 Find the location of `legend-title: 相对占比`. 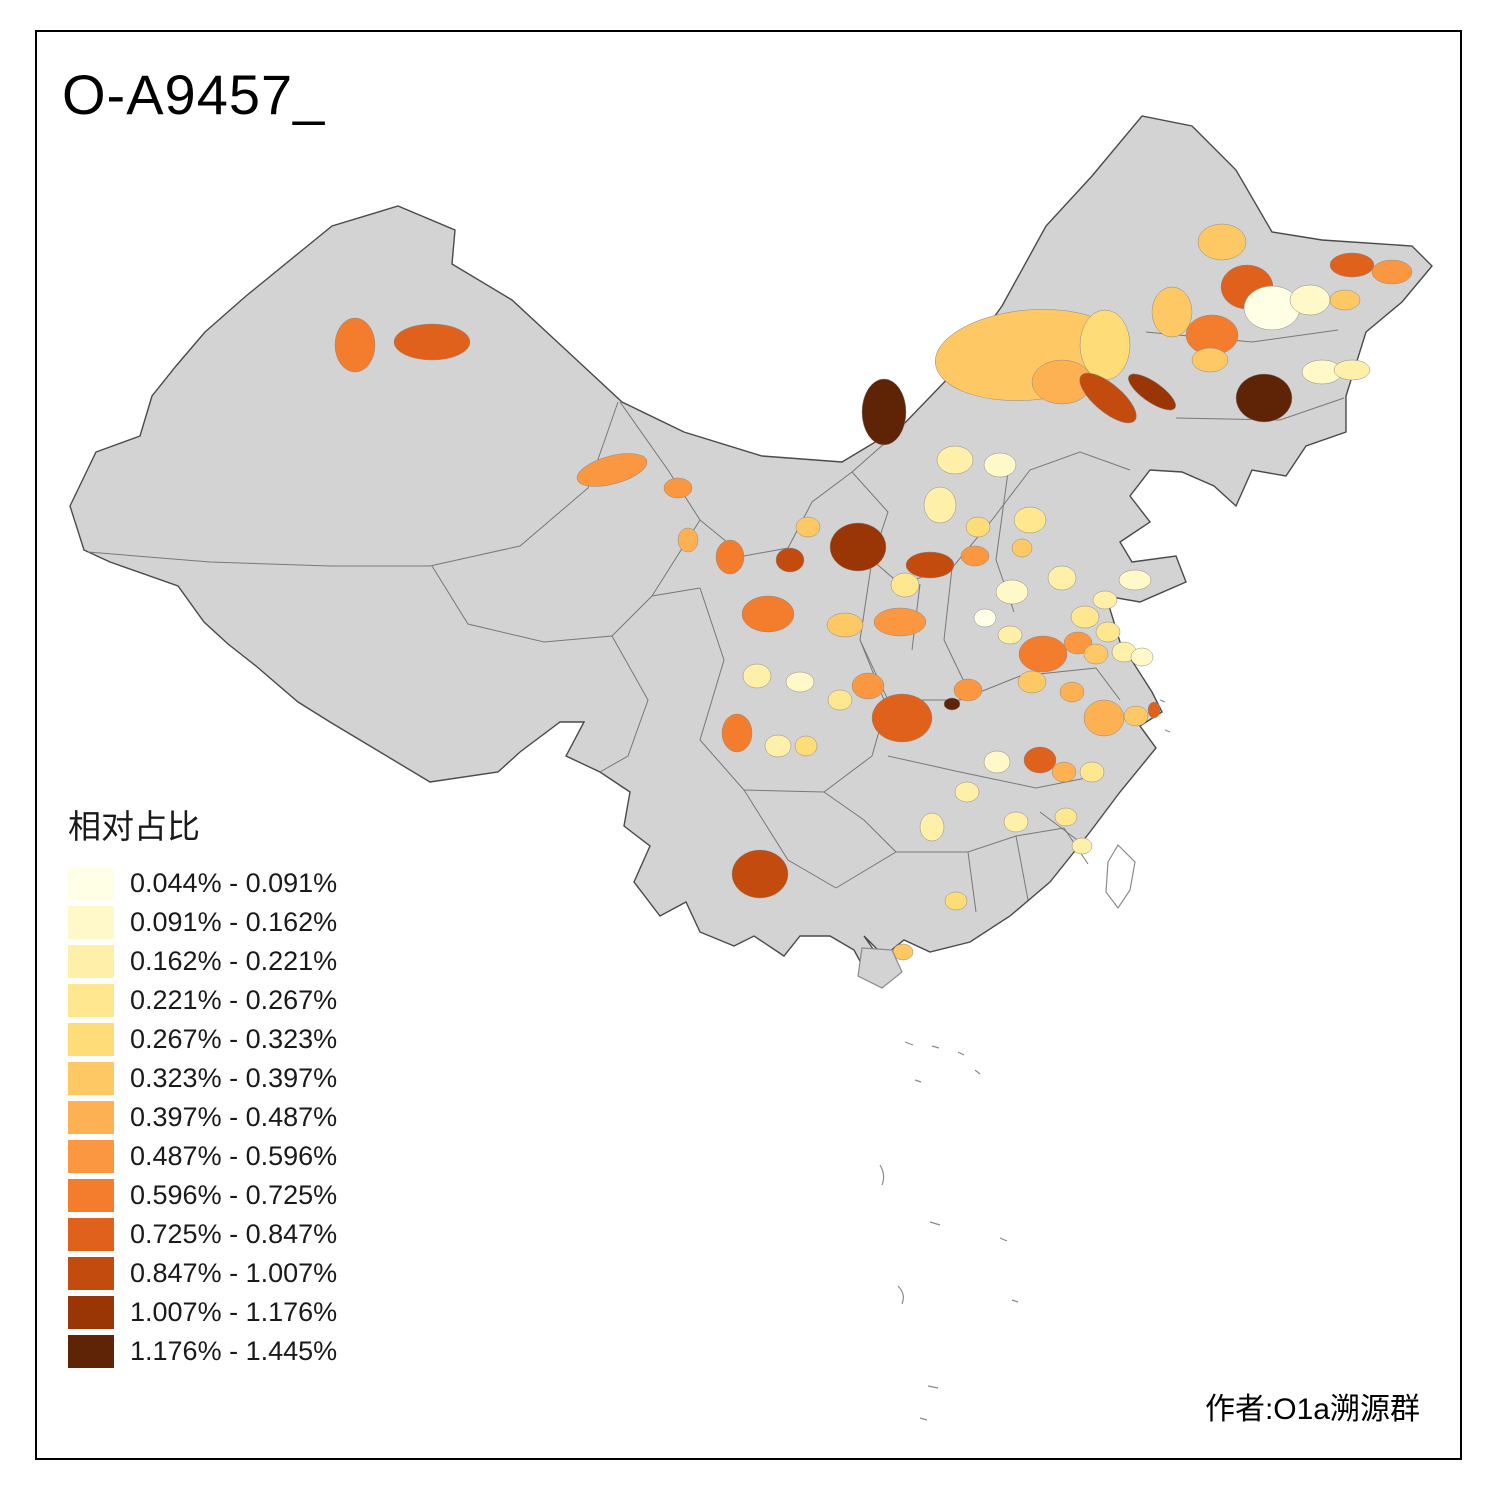

legend-title: 相对占比 is located at coordinates (134, 826).